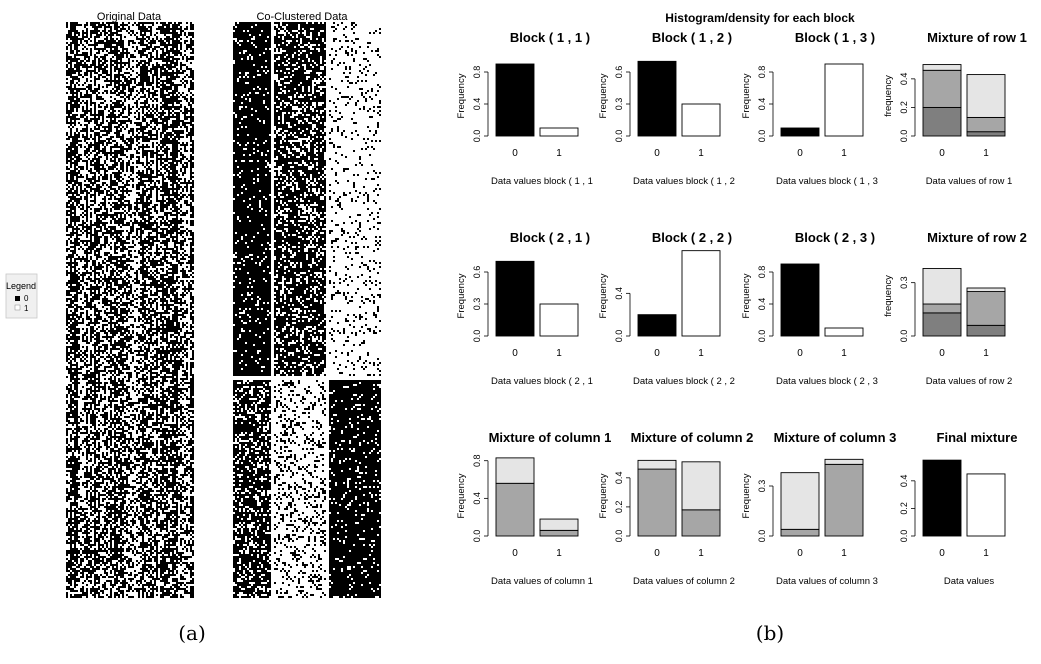 This screenshot has width=1041, height=664. What do you see at coordinates (550, 37) in the screenshot?
I see `histogram-title: Block ( 1 , 1 )` at bounding box center [550, 37].